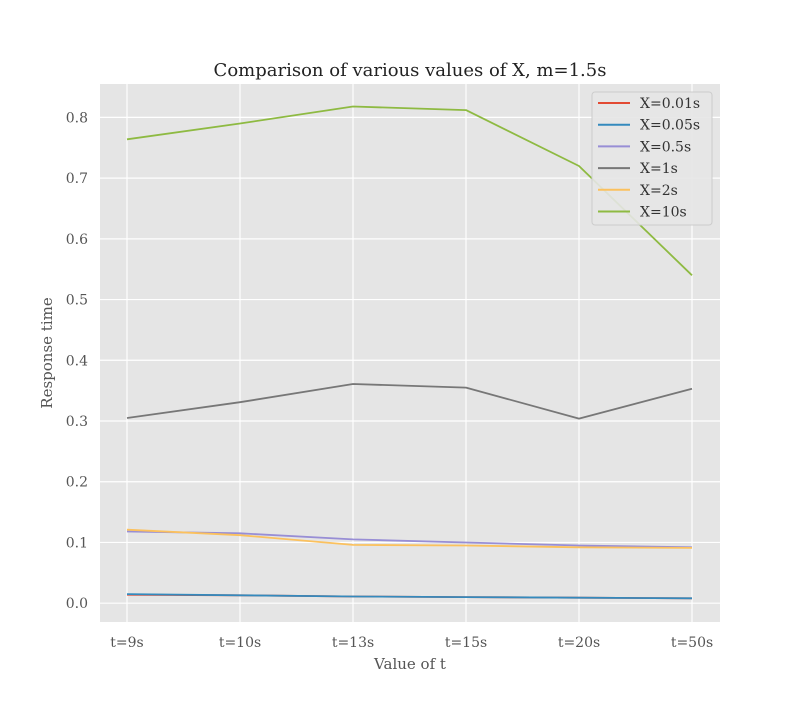  Describe the element at coordinates (77, 543) in the screenshot. I see `y-tick-label: 0.1` at that location.